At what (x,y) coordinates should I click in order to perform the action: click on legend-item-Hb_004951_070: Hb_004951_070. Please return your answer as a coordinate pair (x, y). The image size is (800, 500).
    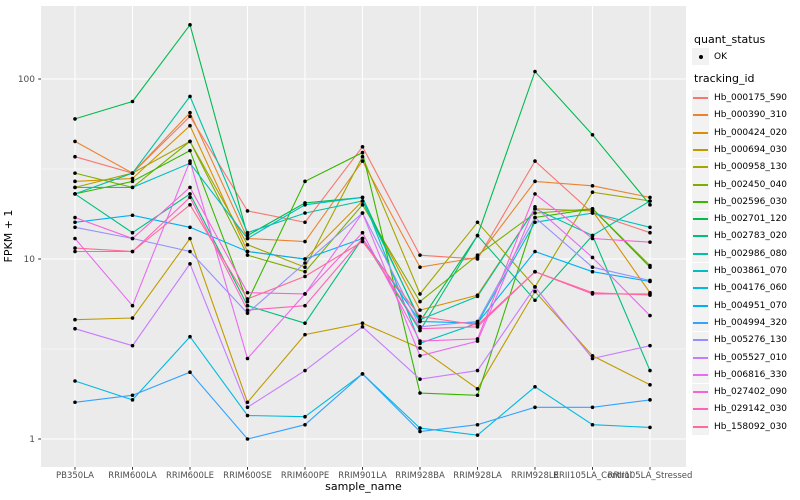
    Looking at the image, I should click on (739, 306).